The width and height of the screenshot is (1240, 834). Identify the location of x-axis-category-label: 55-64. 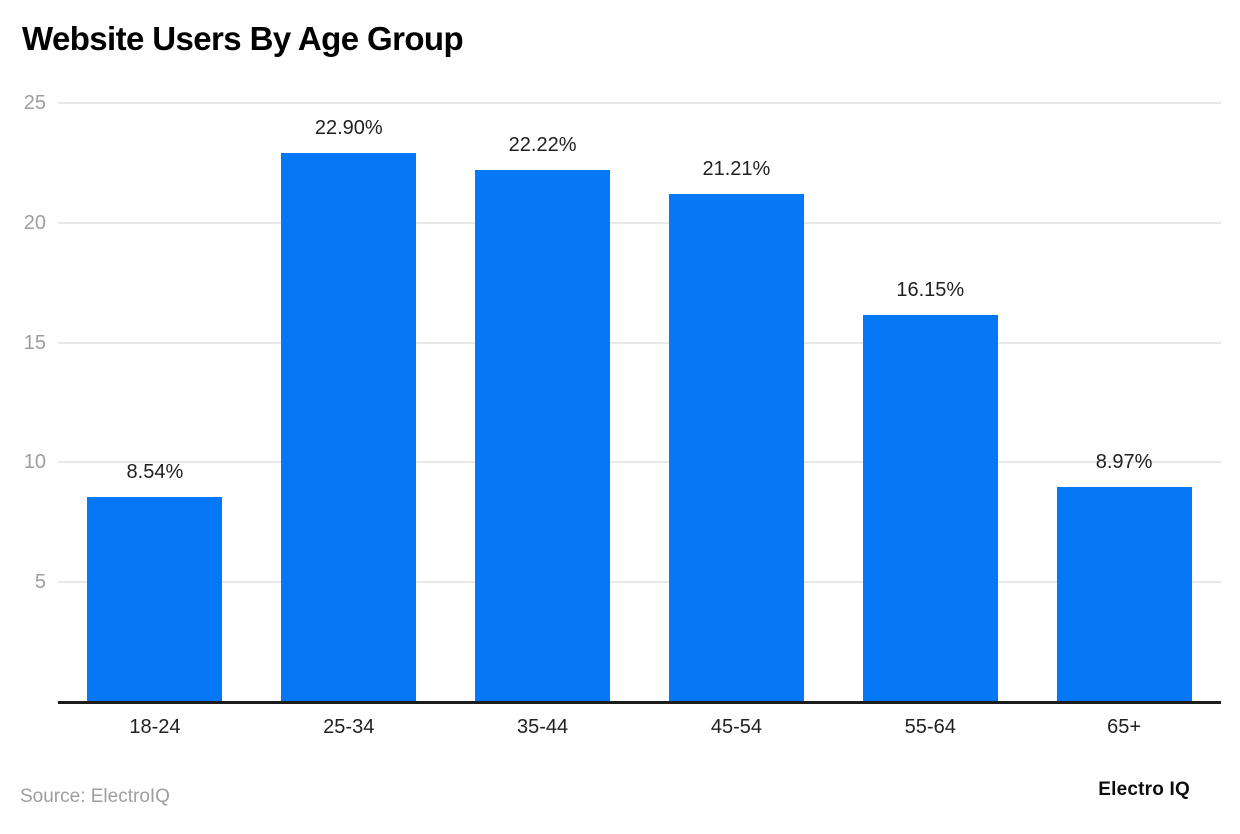
(930, 727).